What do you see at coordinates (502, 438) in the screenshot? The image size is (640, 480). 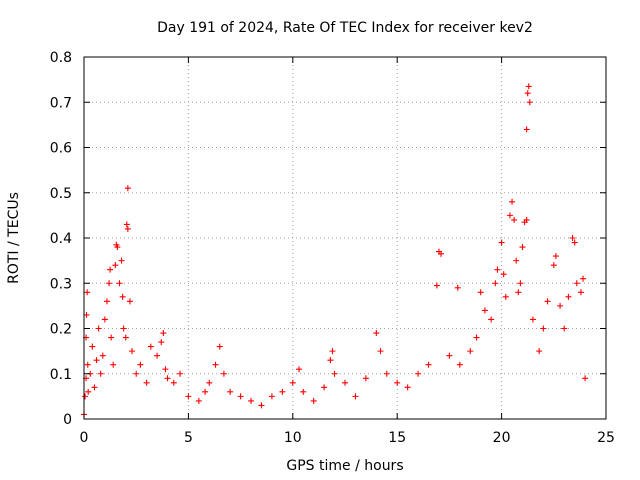 I see `x-tick-label: 20` at bounding box center [502, 438].